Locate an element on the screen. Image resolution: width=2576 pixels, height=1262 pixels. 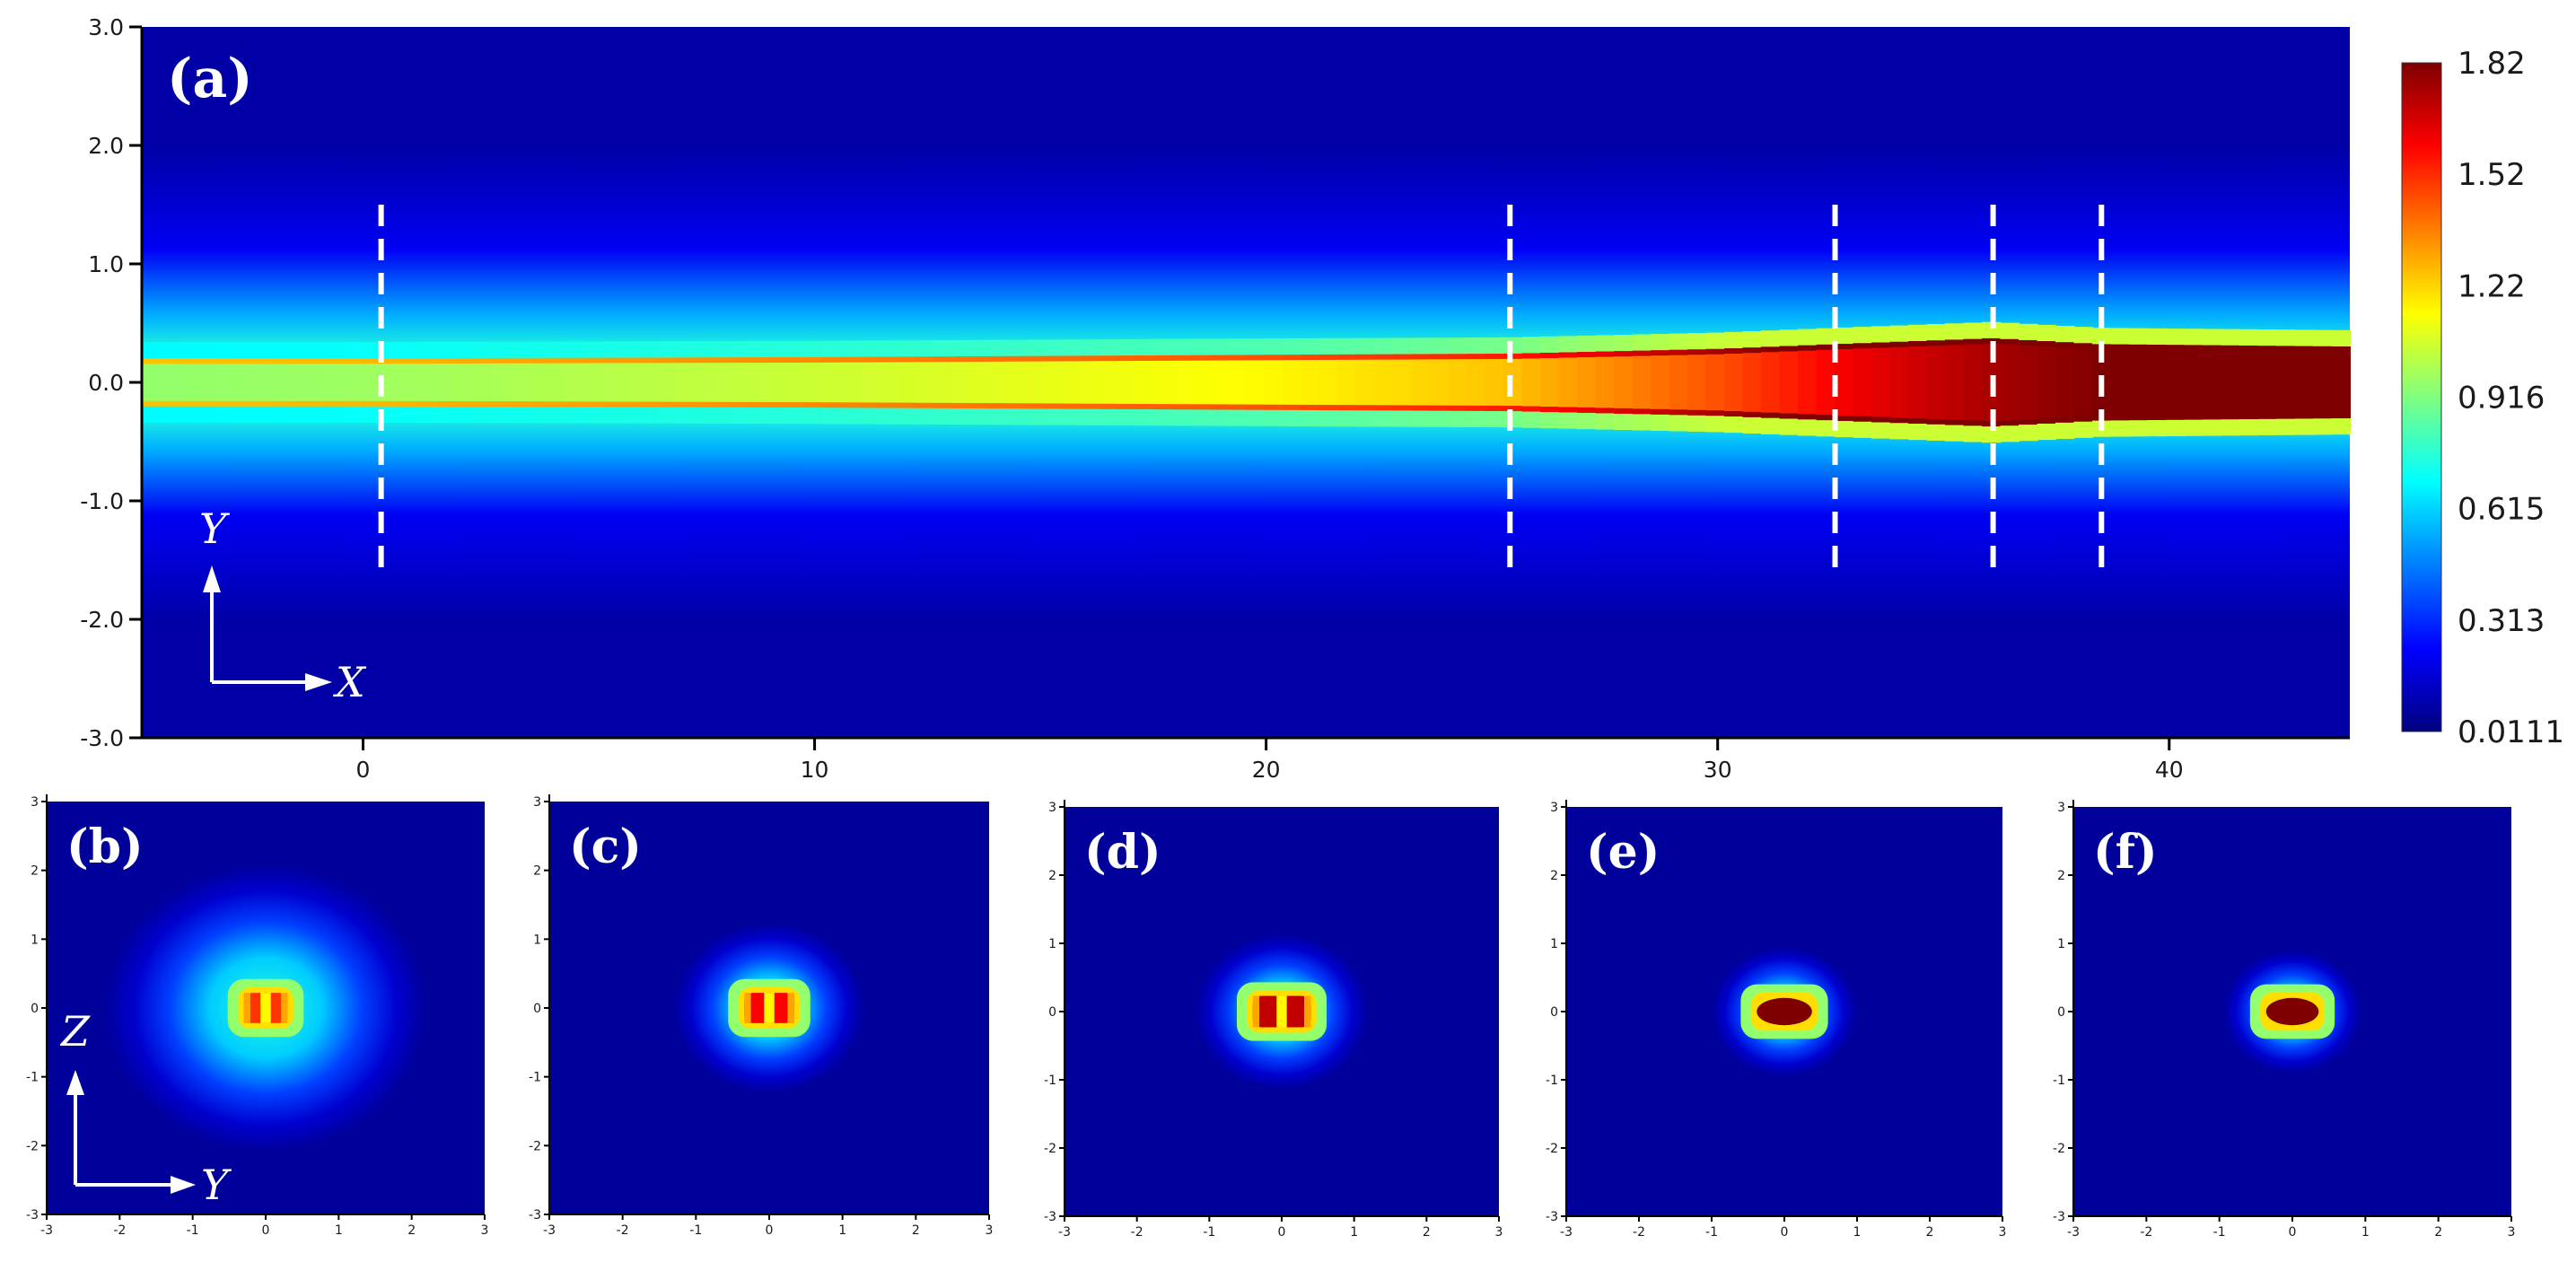
colorbar-tick-label: 0.0111 is located at coordinates (2511, 732).